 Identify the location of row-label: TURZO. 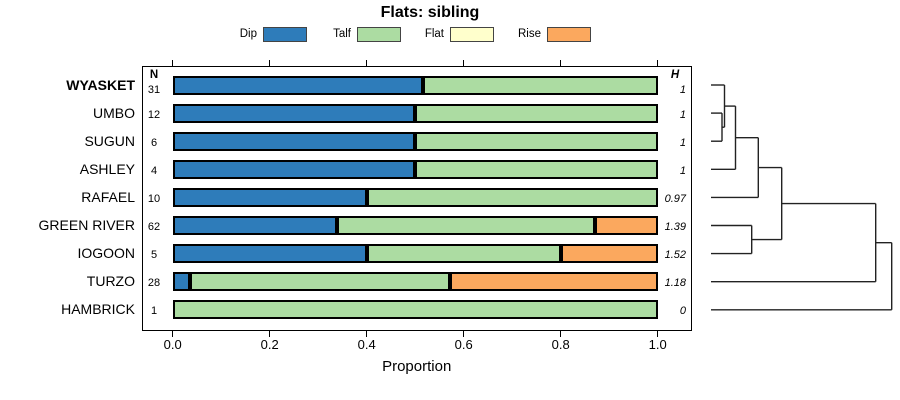
(110, 281).